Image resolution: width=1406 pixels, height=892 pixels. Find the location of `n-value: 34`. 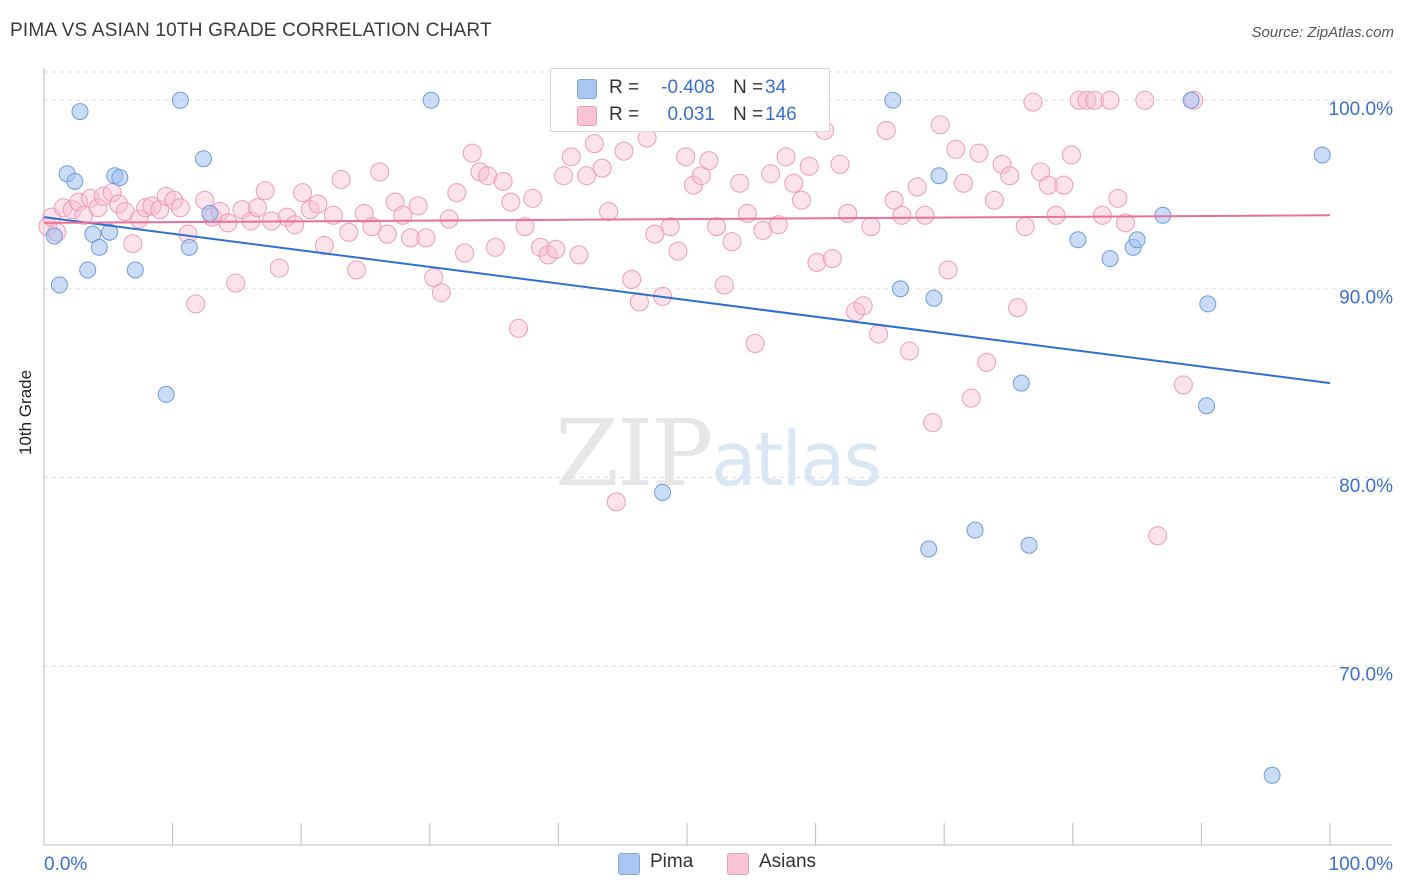

n-value: 34 is located at coordinates (776, 87).